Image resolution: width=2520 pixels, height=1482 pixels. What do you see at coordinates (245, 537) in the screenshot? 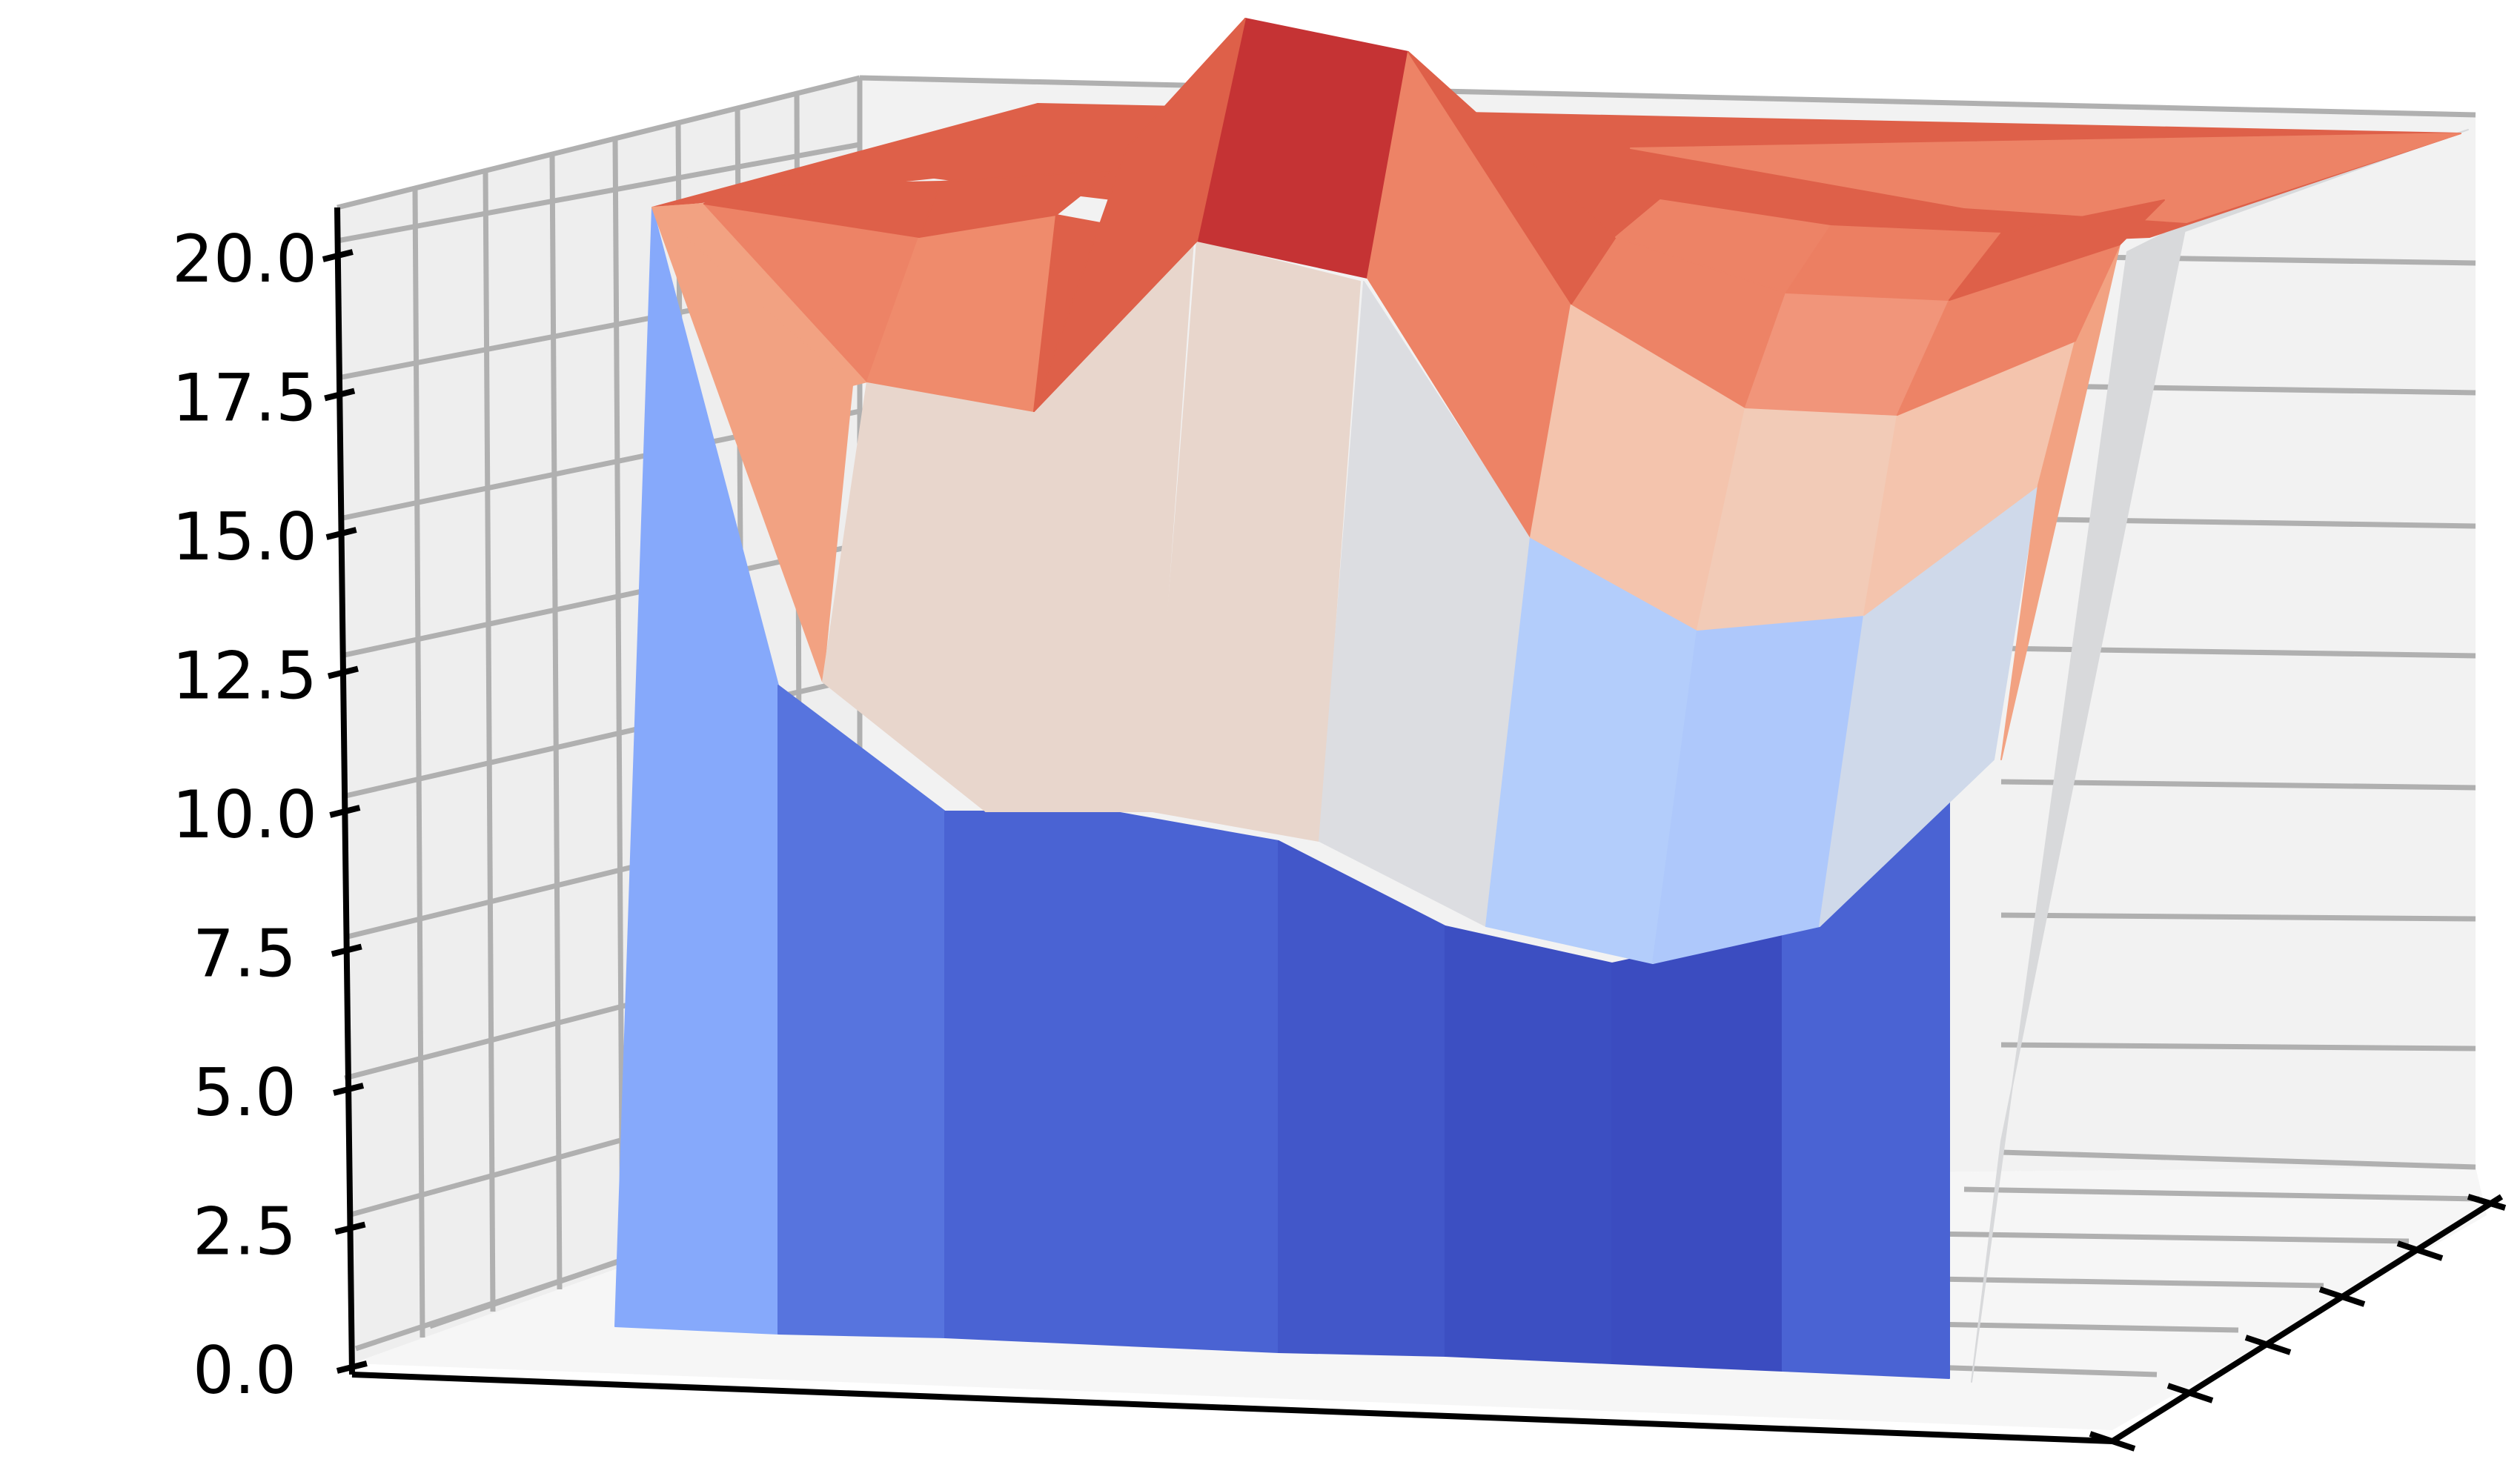
I see `z-tick-label: 15.0` at bounding box center [245, 537].